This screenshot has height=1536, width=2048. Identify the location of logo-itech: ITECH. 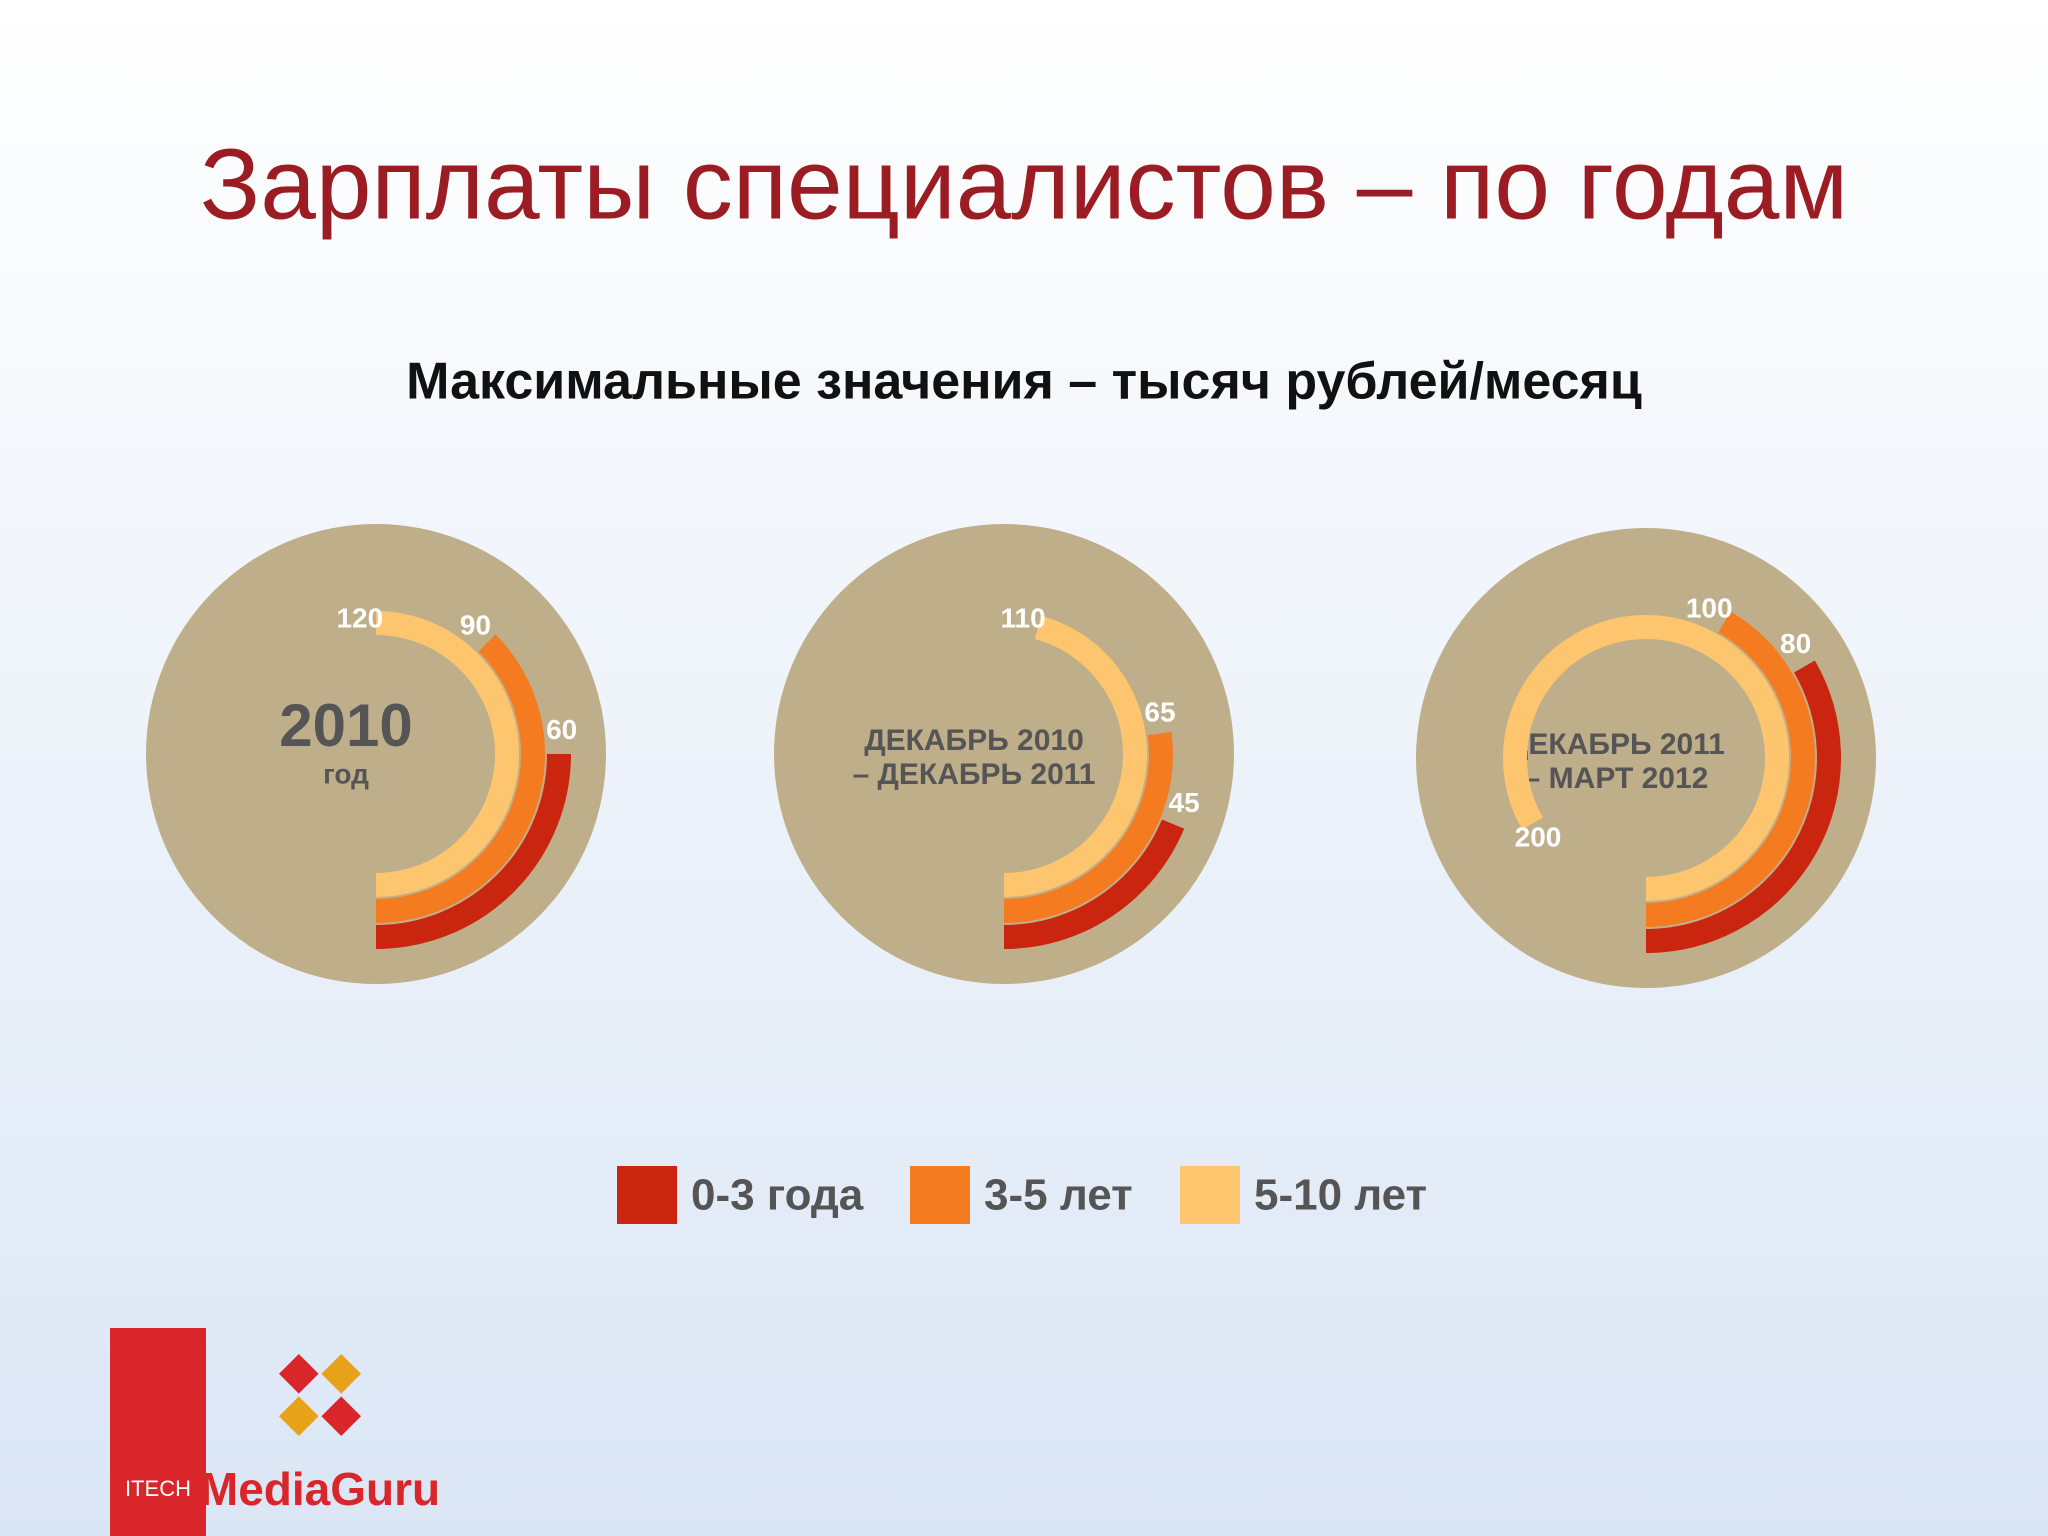
(158, 1432).